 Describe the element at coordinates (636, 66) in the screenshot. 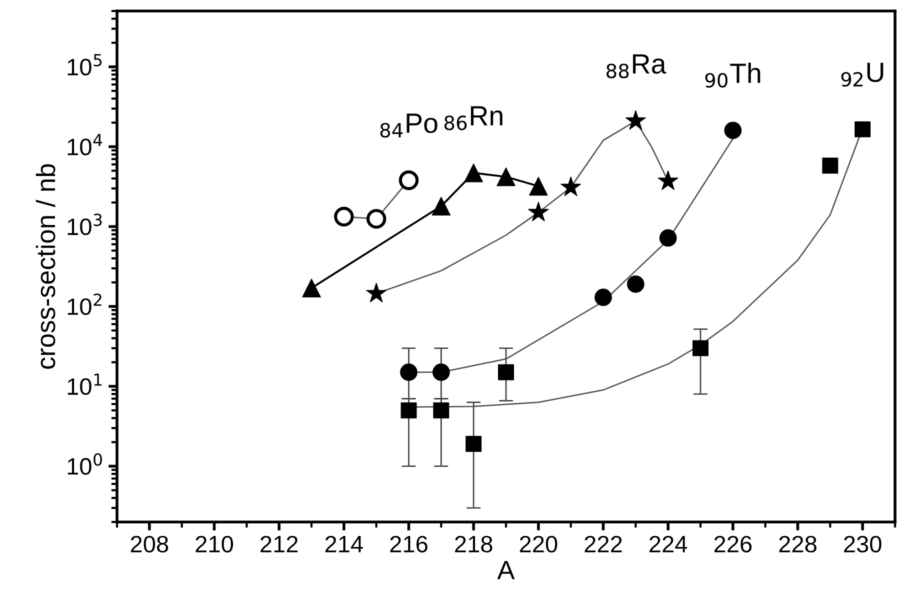

I see `series-label: $_{88}$Ra` at that location.